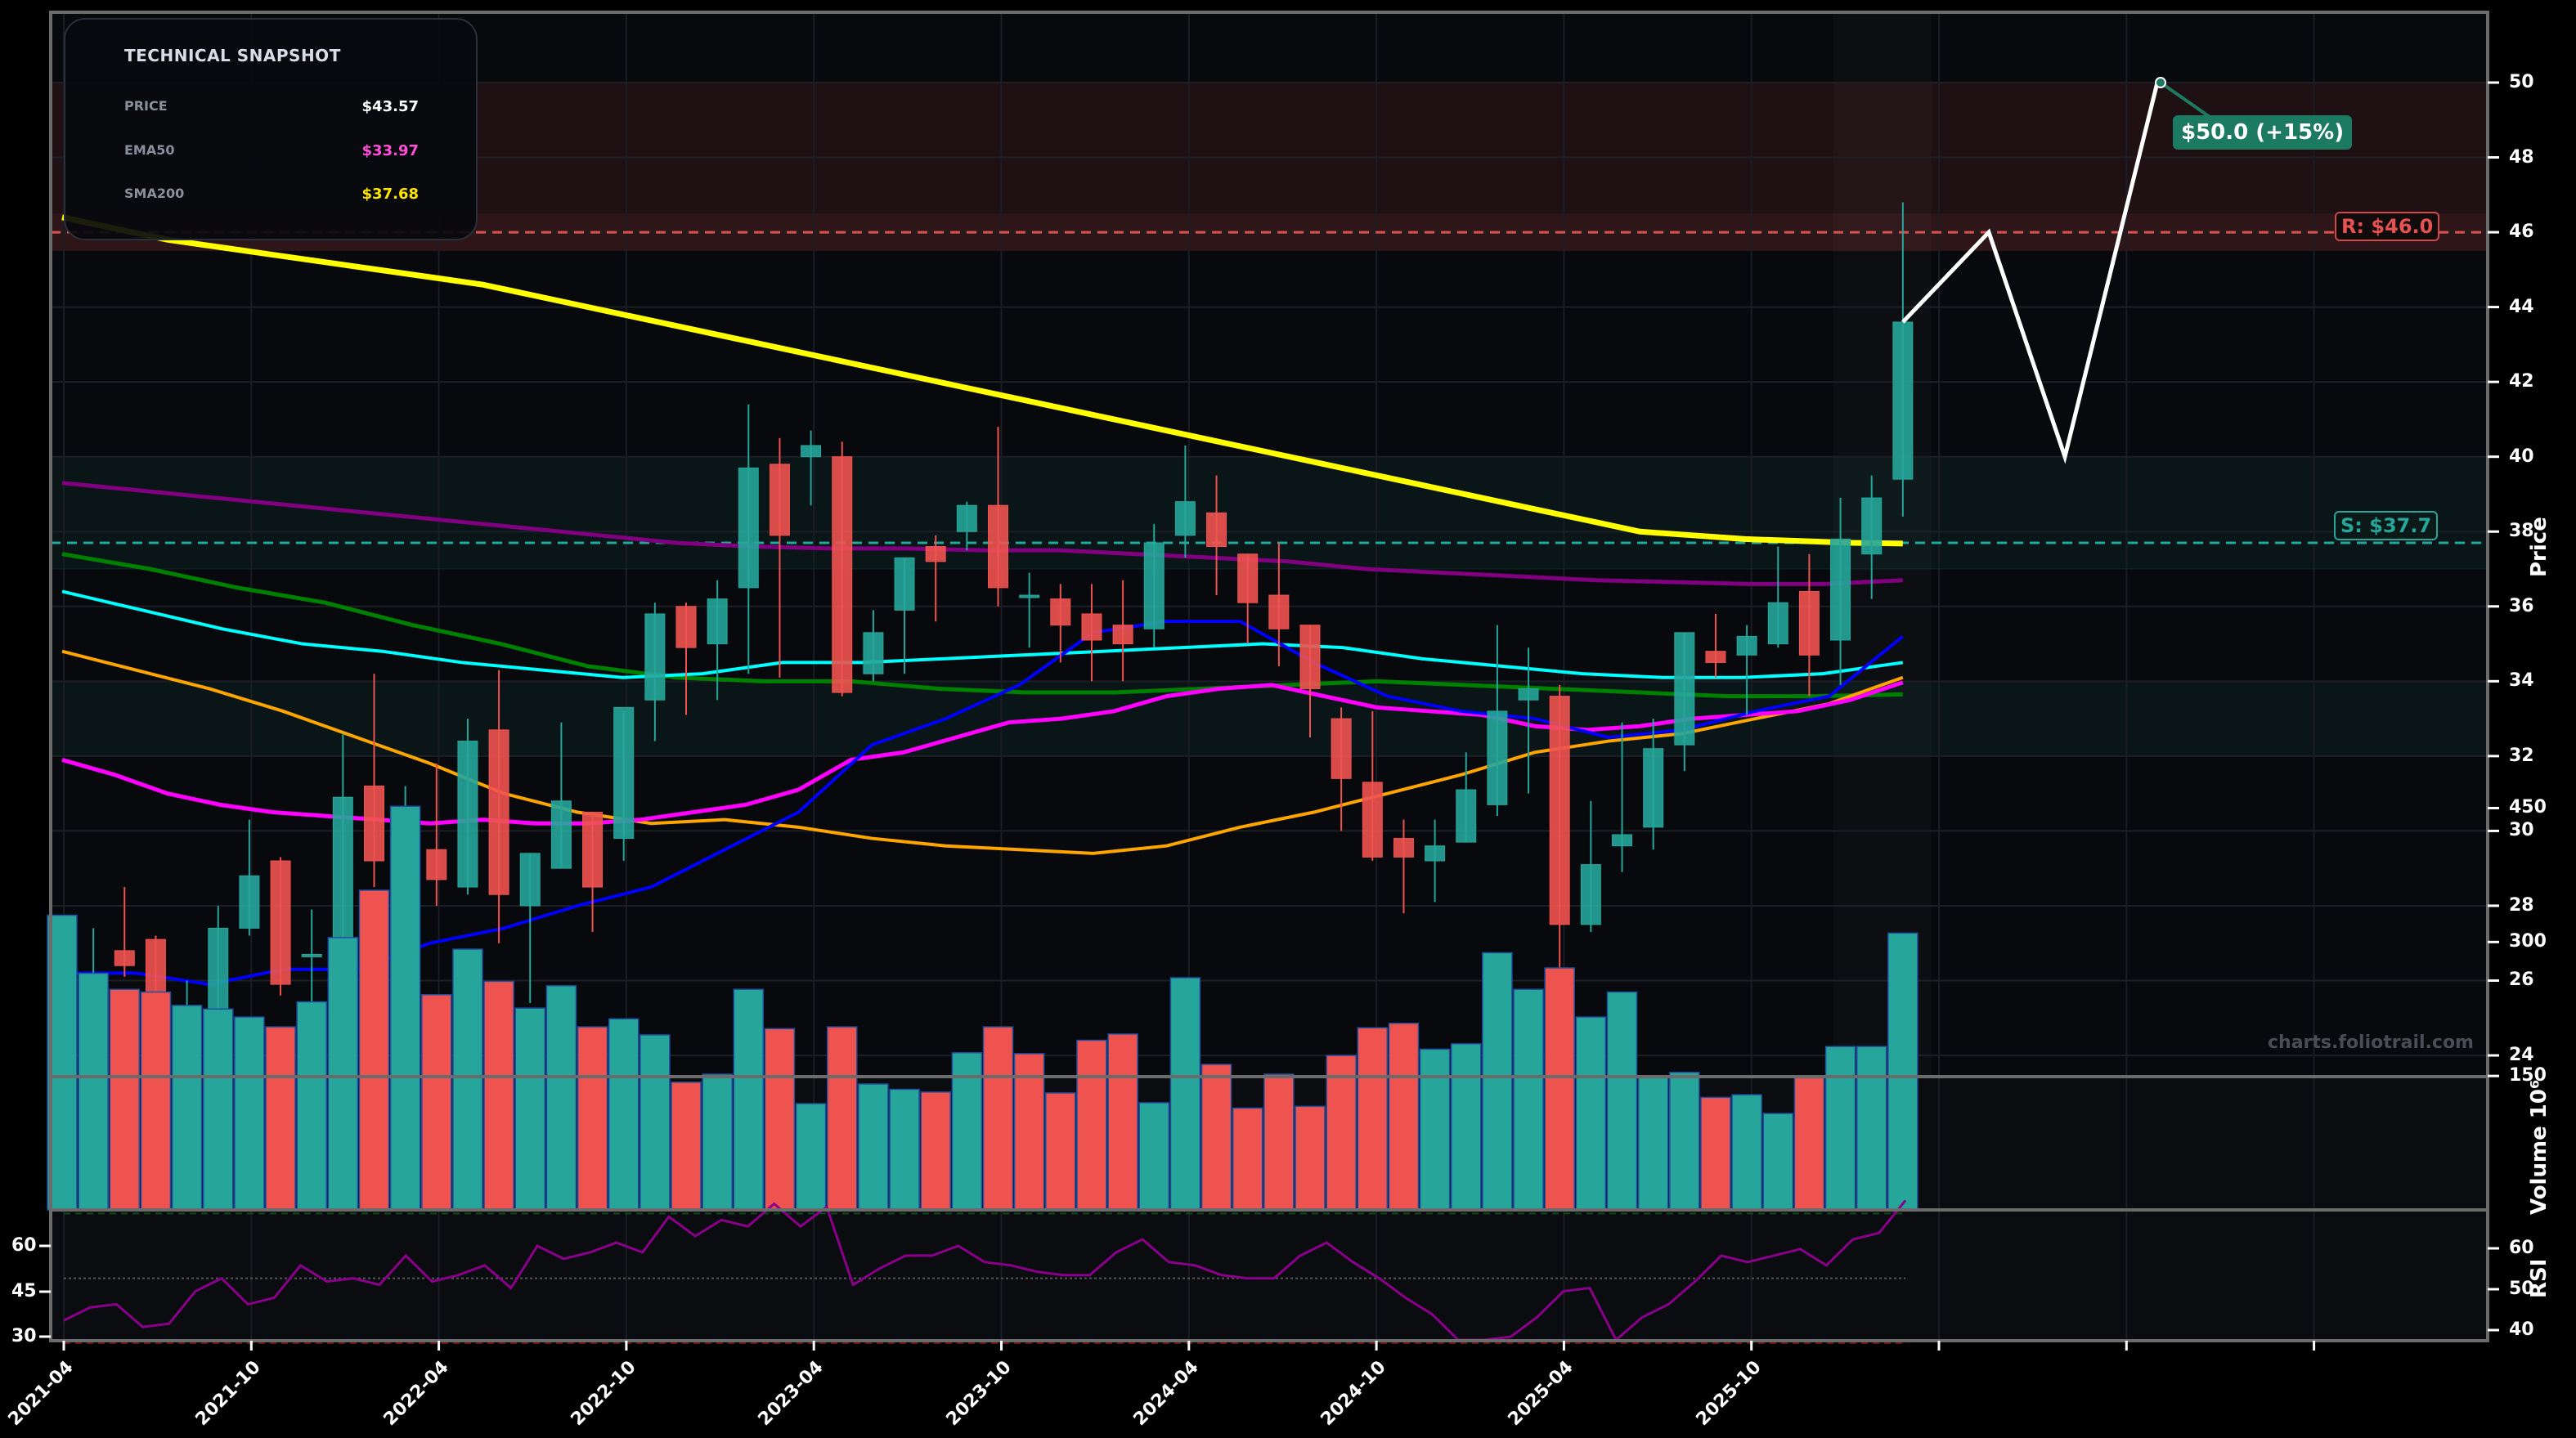  Describe the element at coordinates (24, 1291) in the screenshot. I see `rsi-tick-label-left: 45` at that location.